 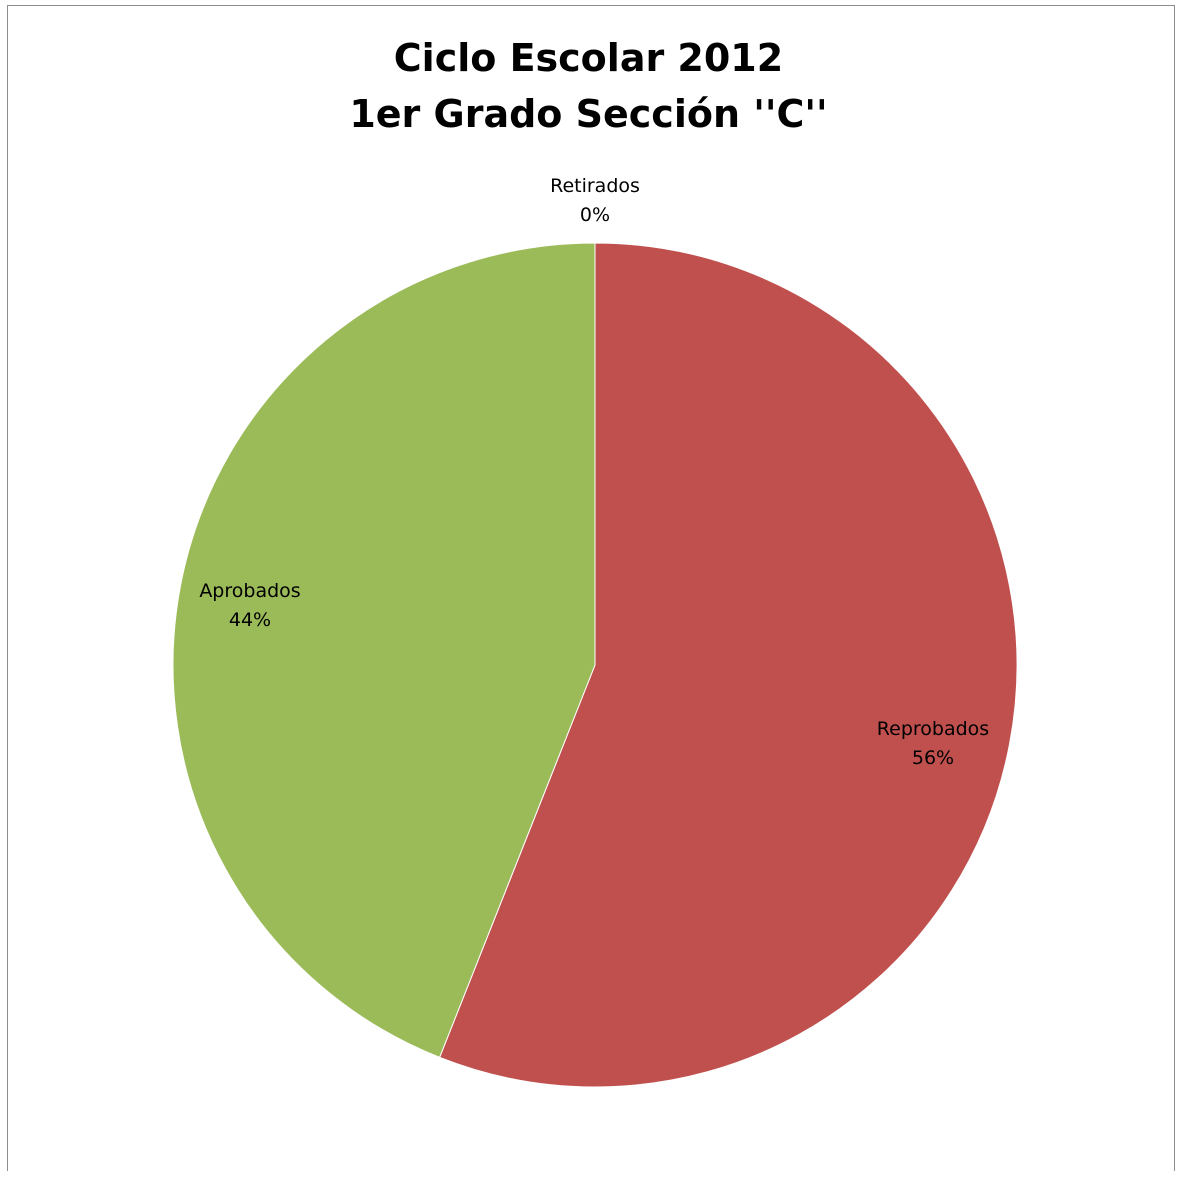 I want to click on data-label-aprobados: Aprobados 44%, so click(x=249, y=605).